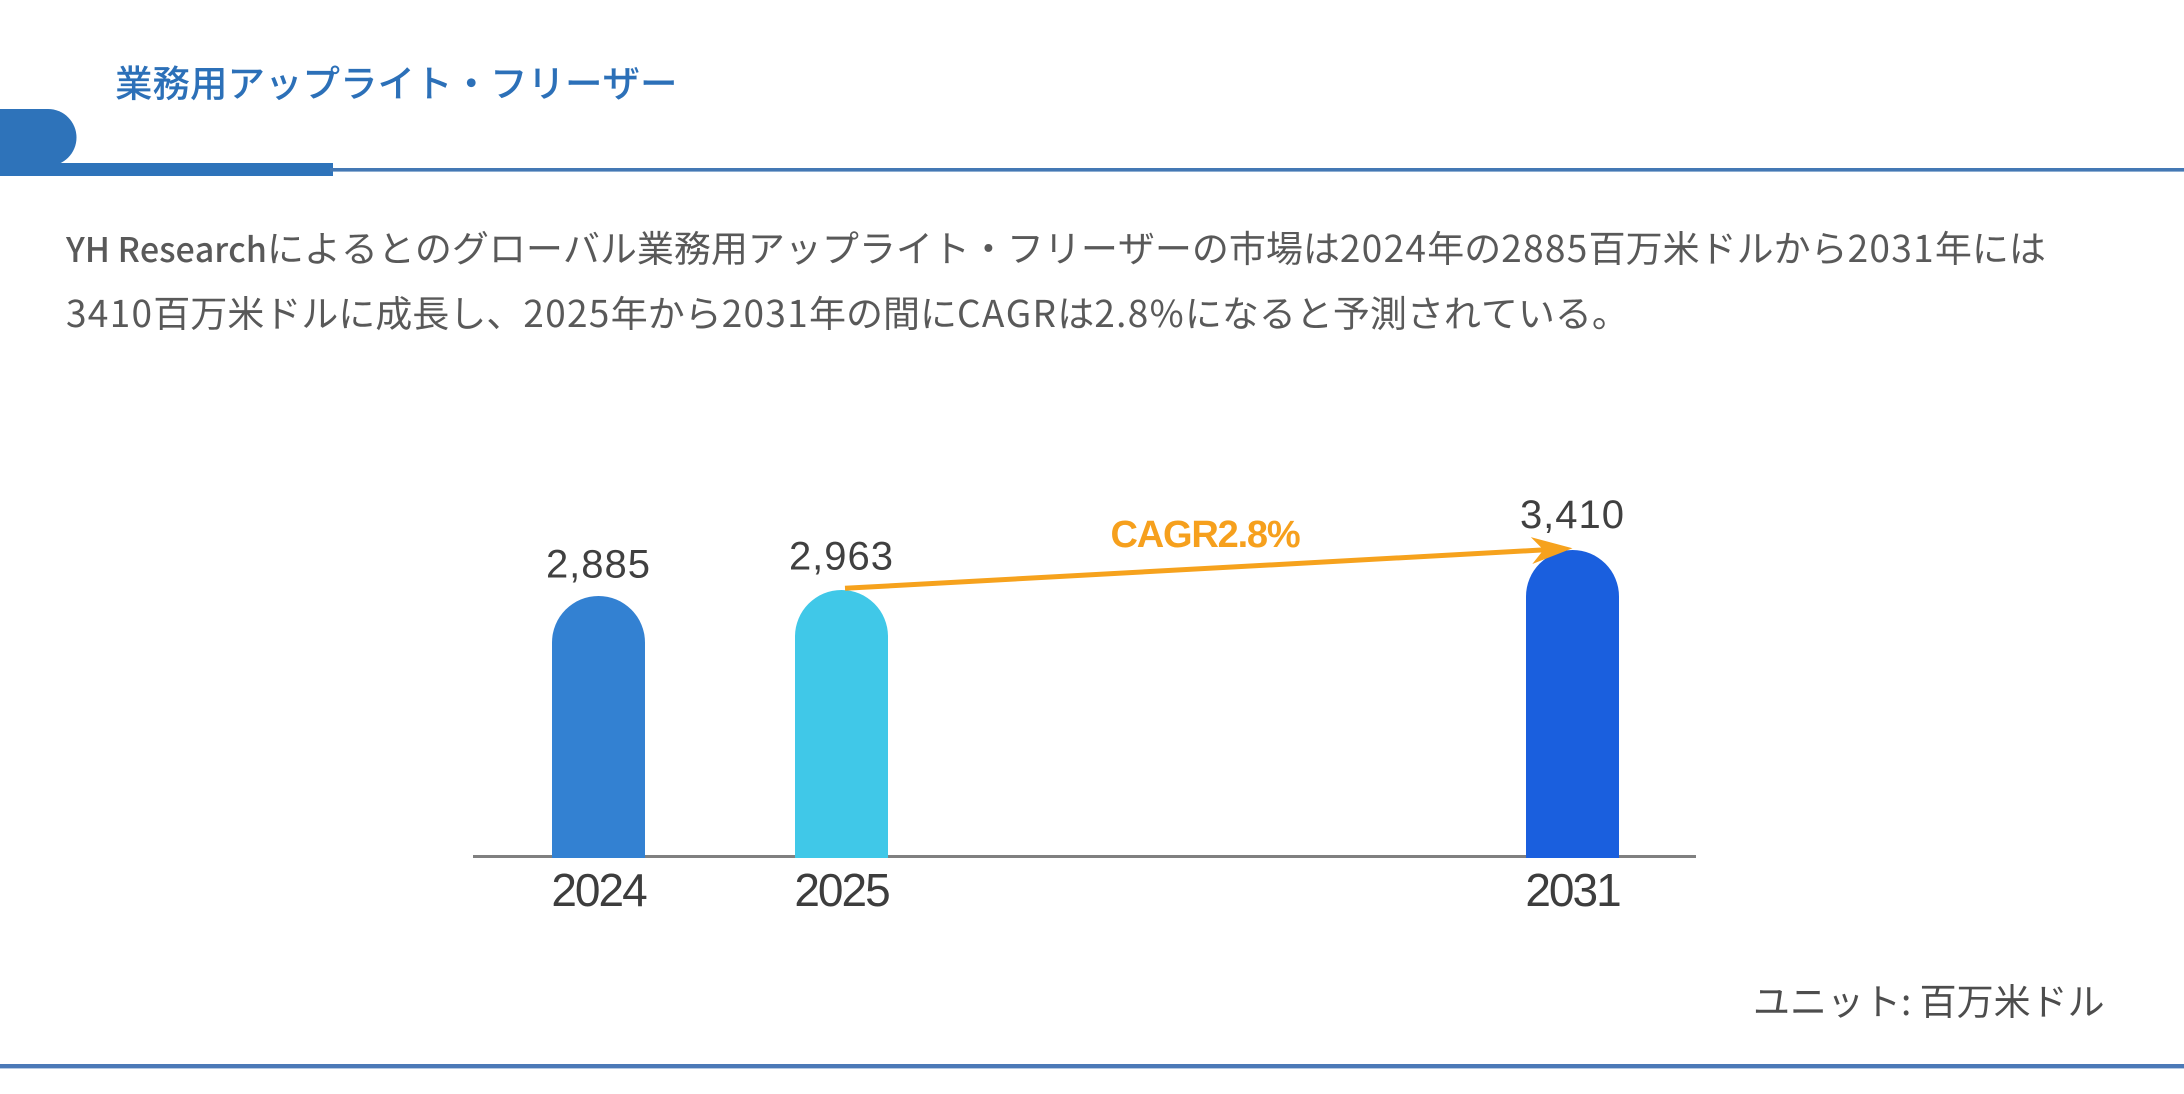  I want to click on svg-text: 2031, so click(1572, 890).